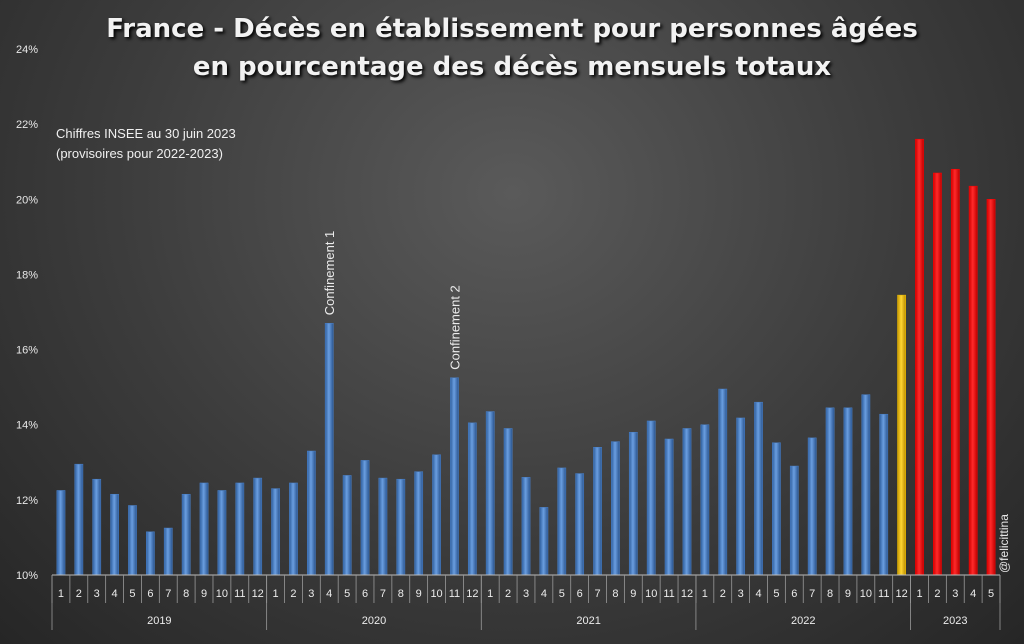 The image size is (1024, 644). Describe the element at coordinates (27, 576) in the screenshot. I see `y-tick-label: 10%` at that location.